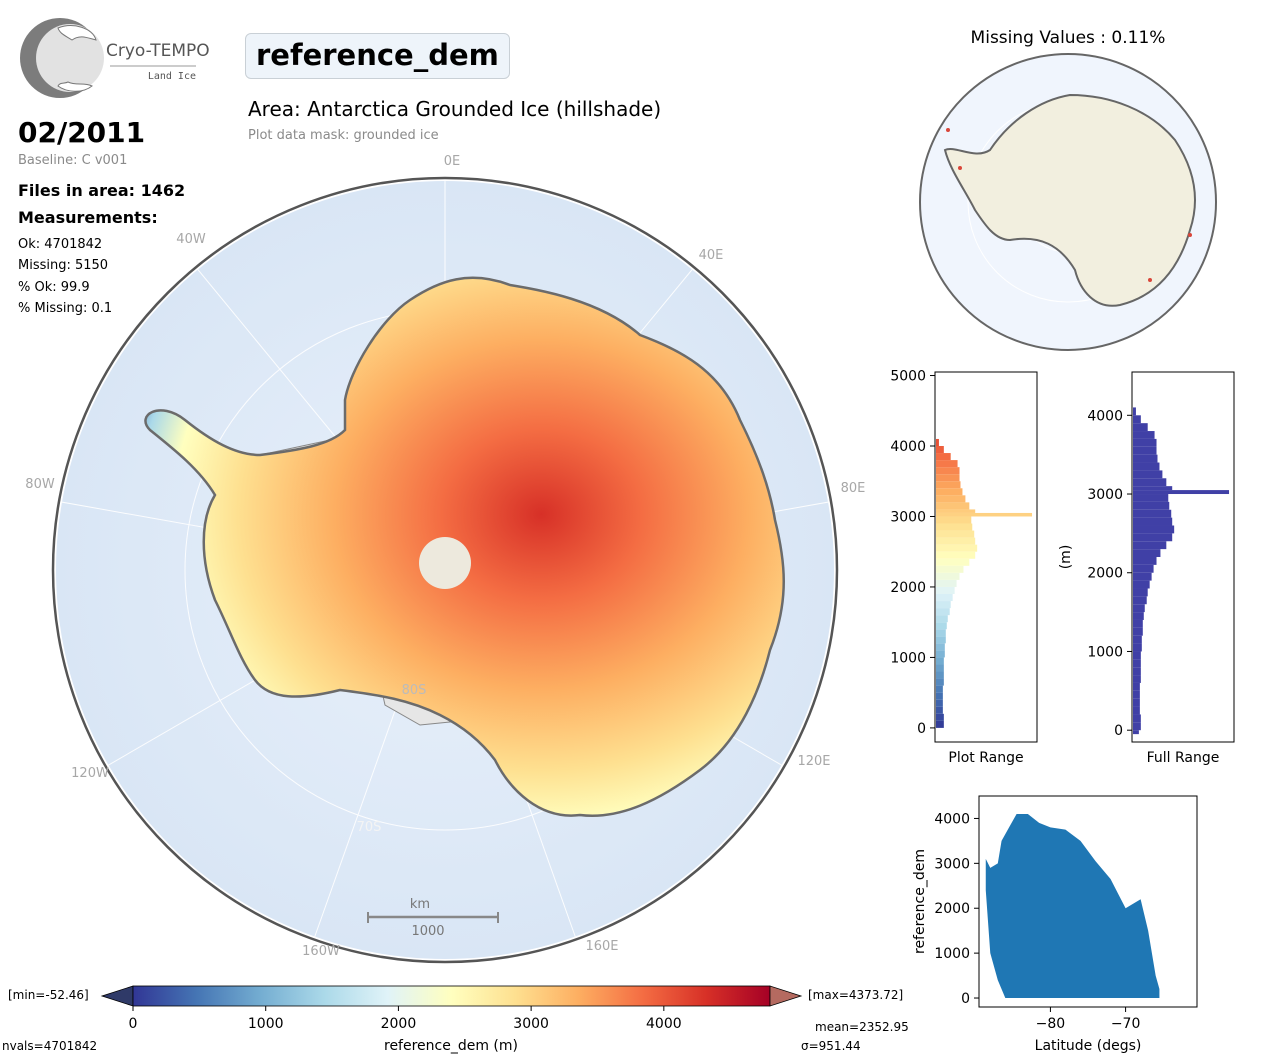  What do you see at coordinates (601, 946) in the screenshot?
I see `lon-label: 160E` at bounding box center [601, 946].